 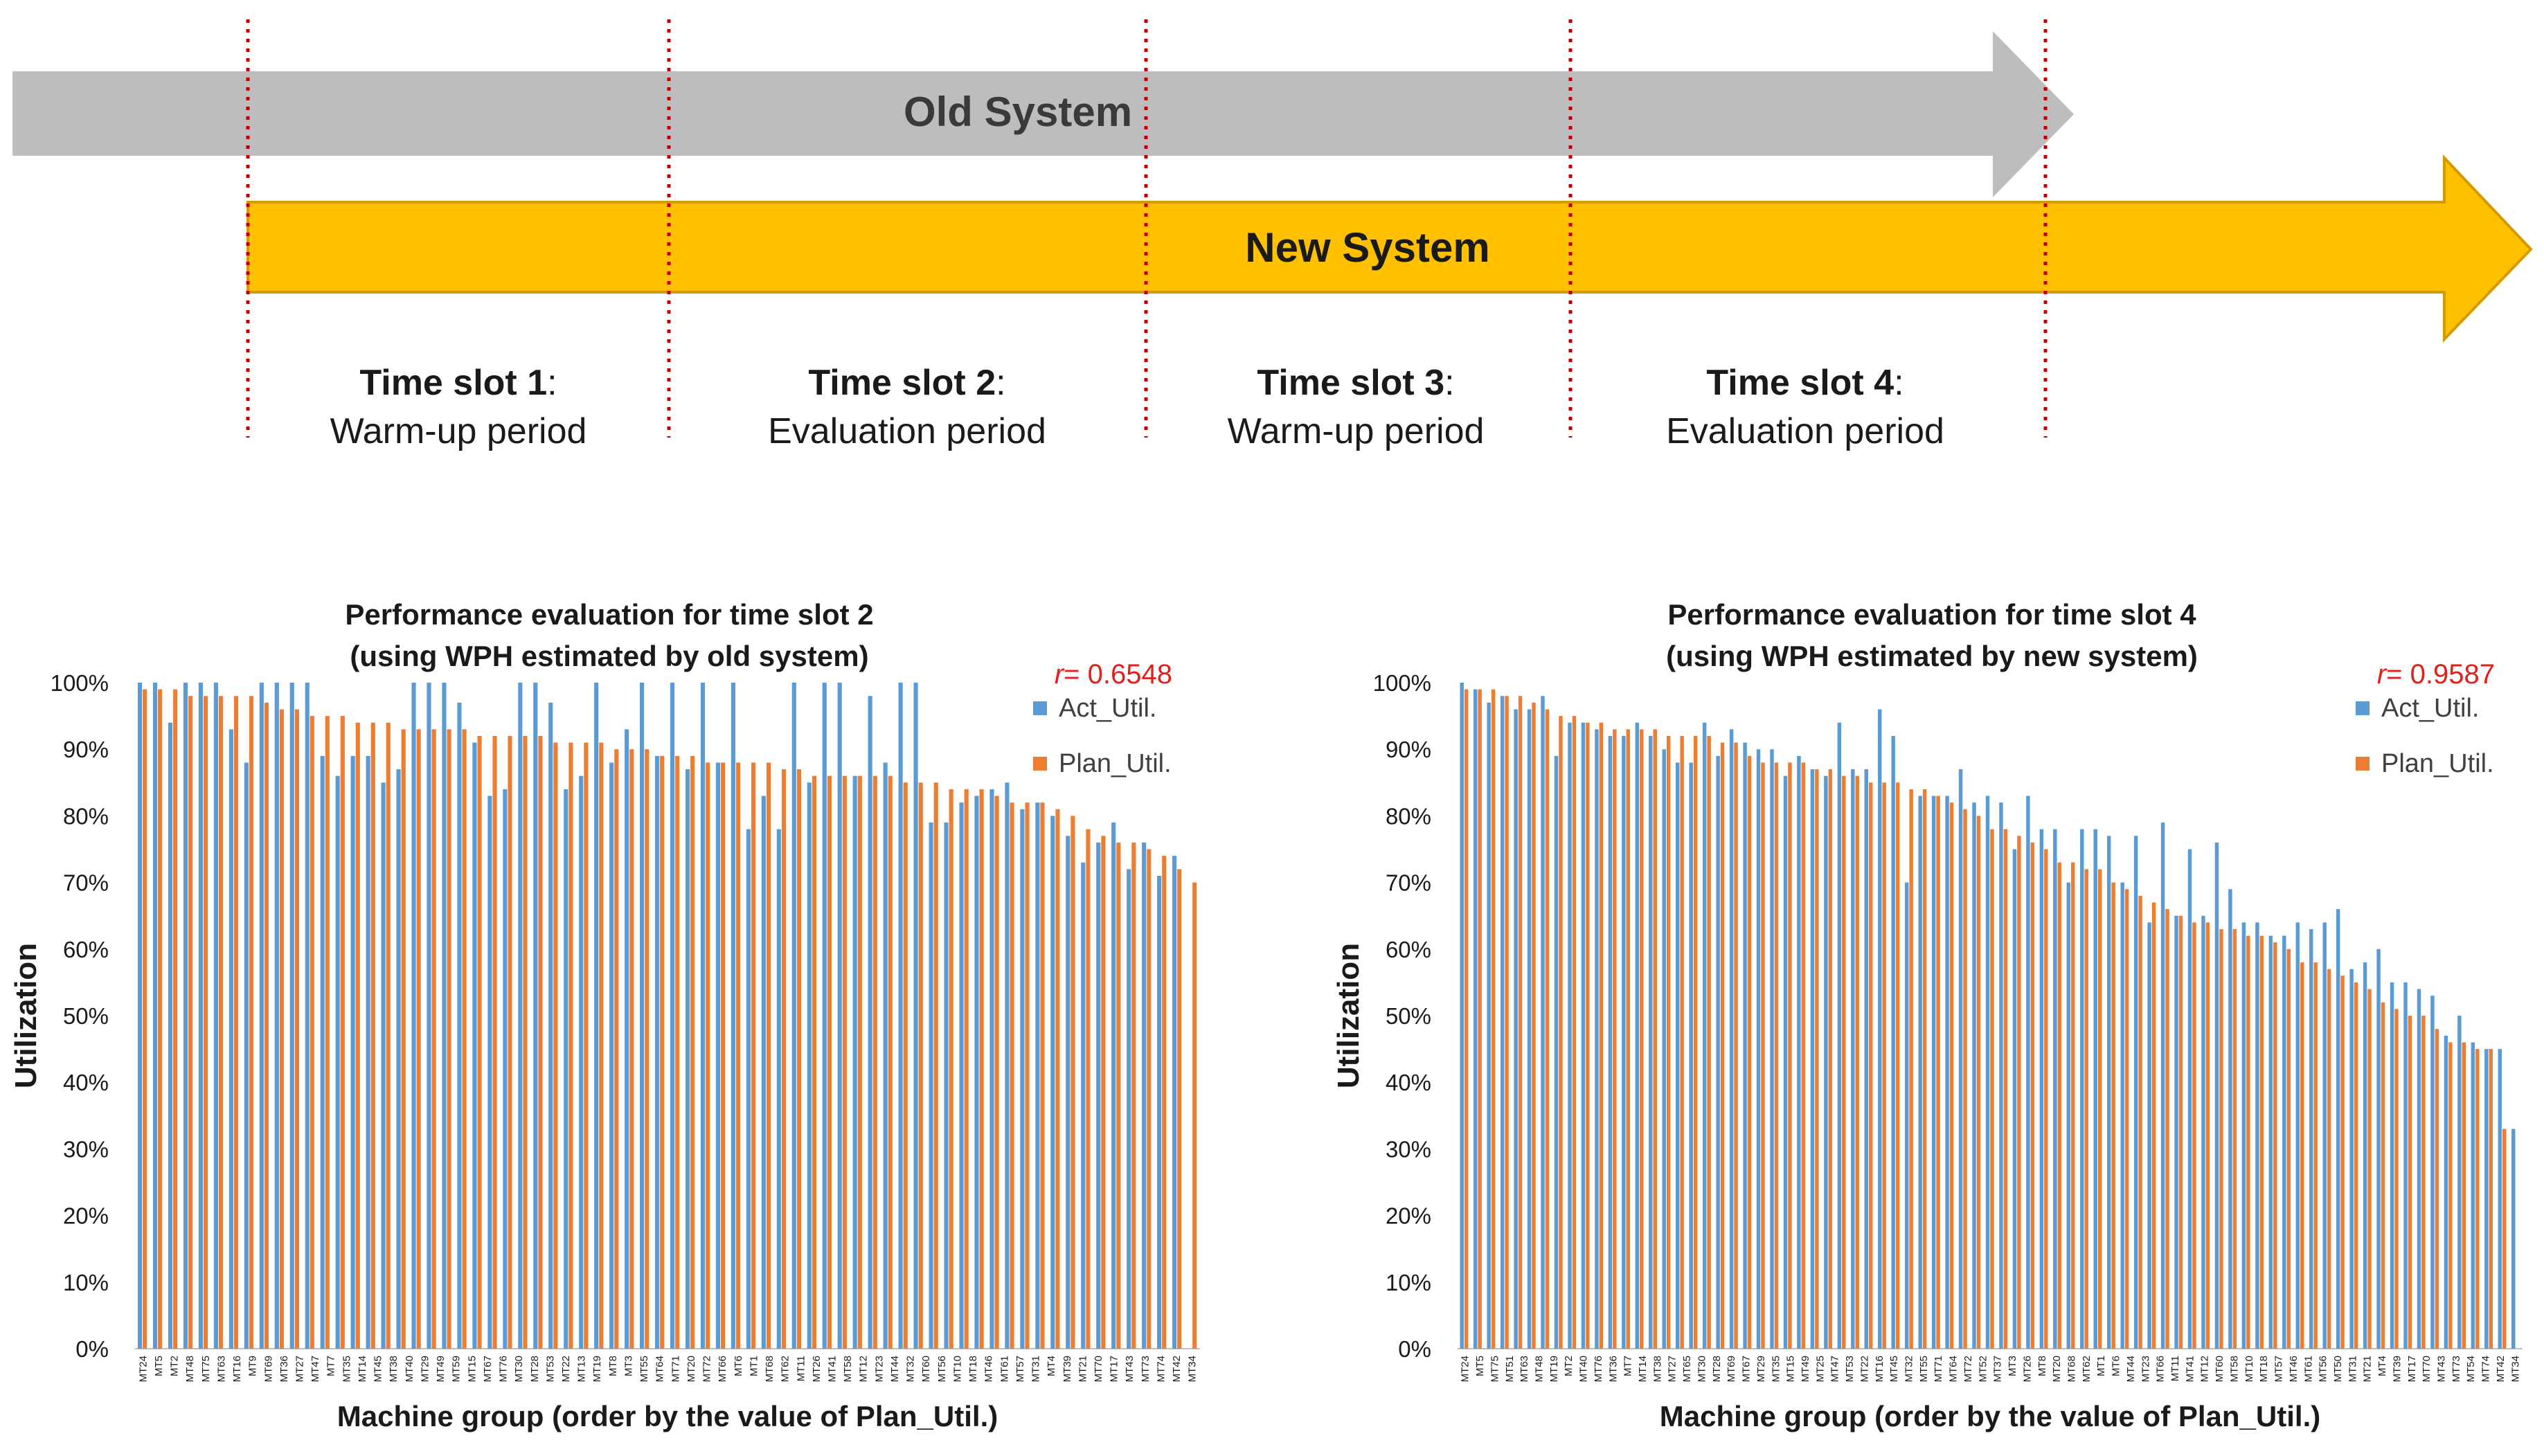 What do you see at coordinates (1004, 1369) in the screenshot?
I see `x-tick-label: MT61` at bounding box center [1004, 1369].